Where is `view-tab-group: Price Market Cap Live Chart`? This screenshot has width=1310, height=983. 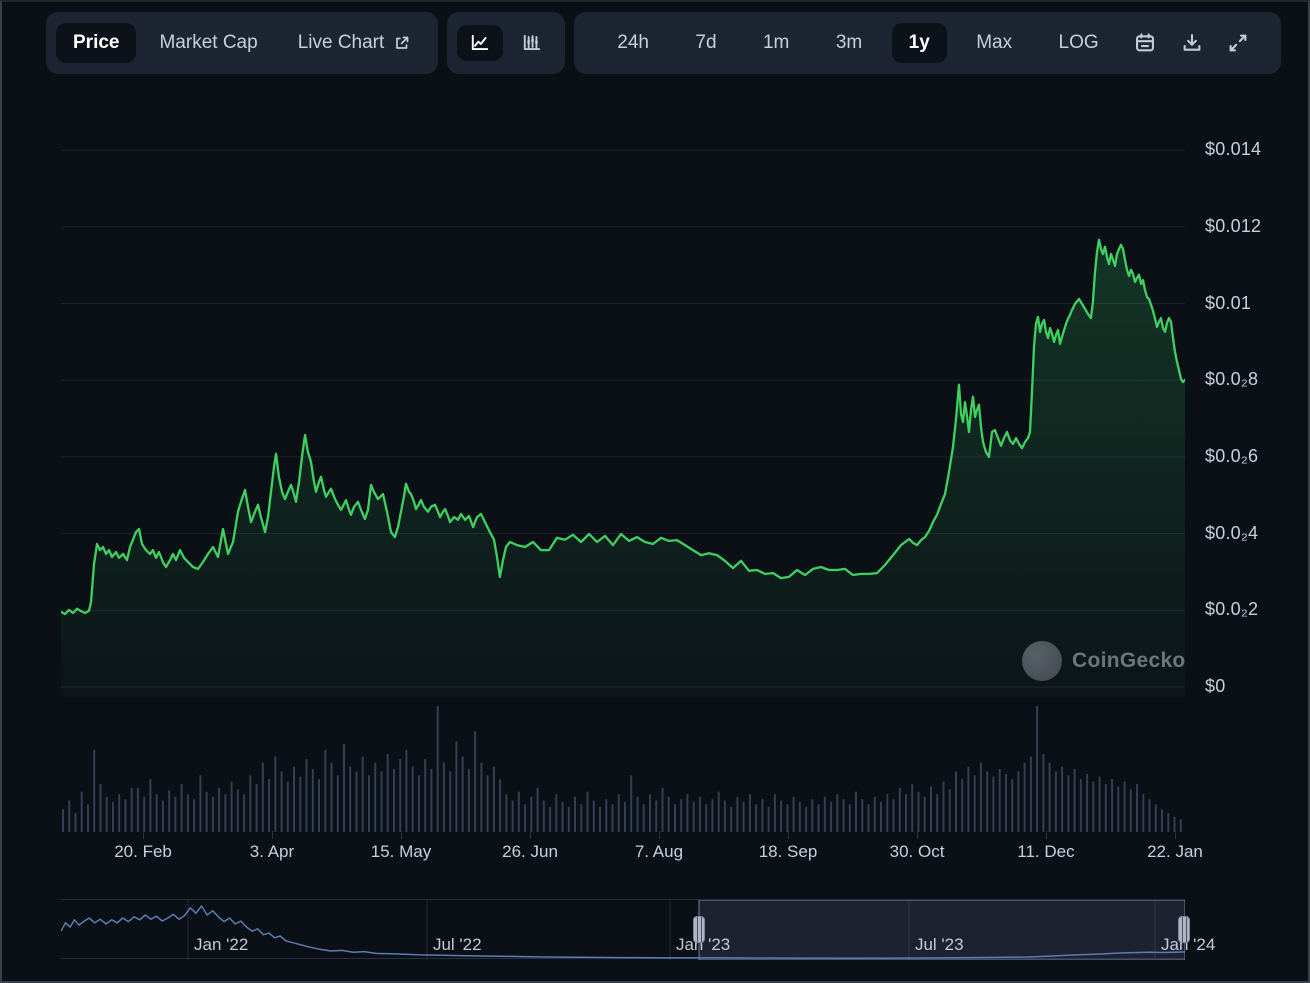
view-tab-group: Price Market Cap Live Chart is located at coordinates (242, 43).